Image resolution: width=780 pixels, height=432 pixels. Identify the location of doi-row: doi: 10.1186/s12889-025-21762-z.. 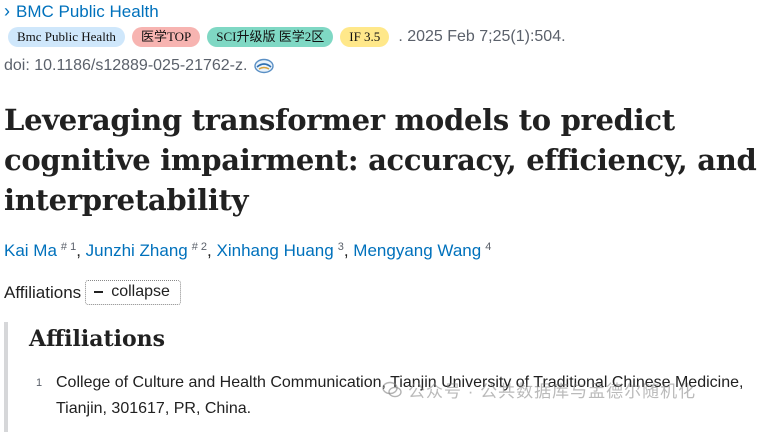
(139, 66).